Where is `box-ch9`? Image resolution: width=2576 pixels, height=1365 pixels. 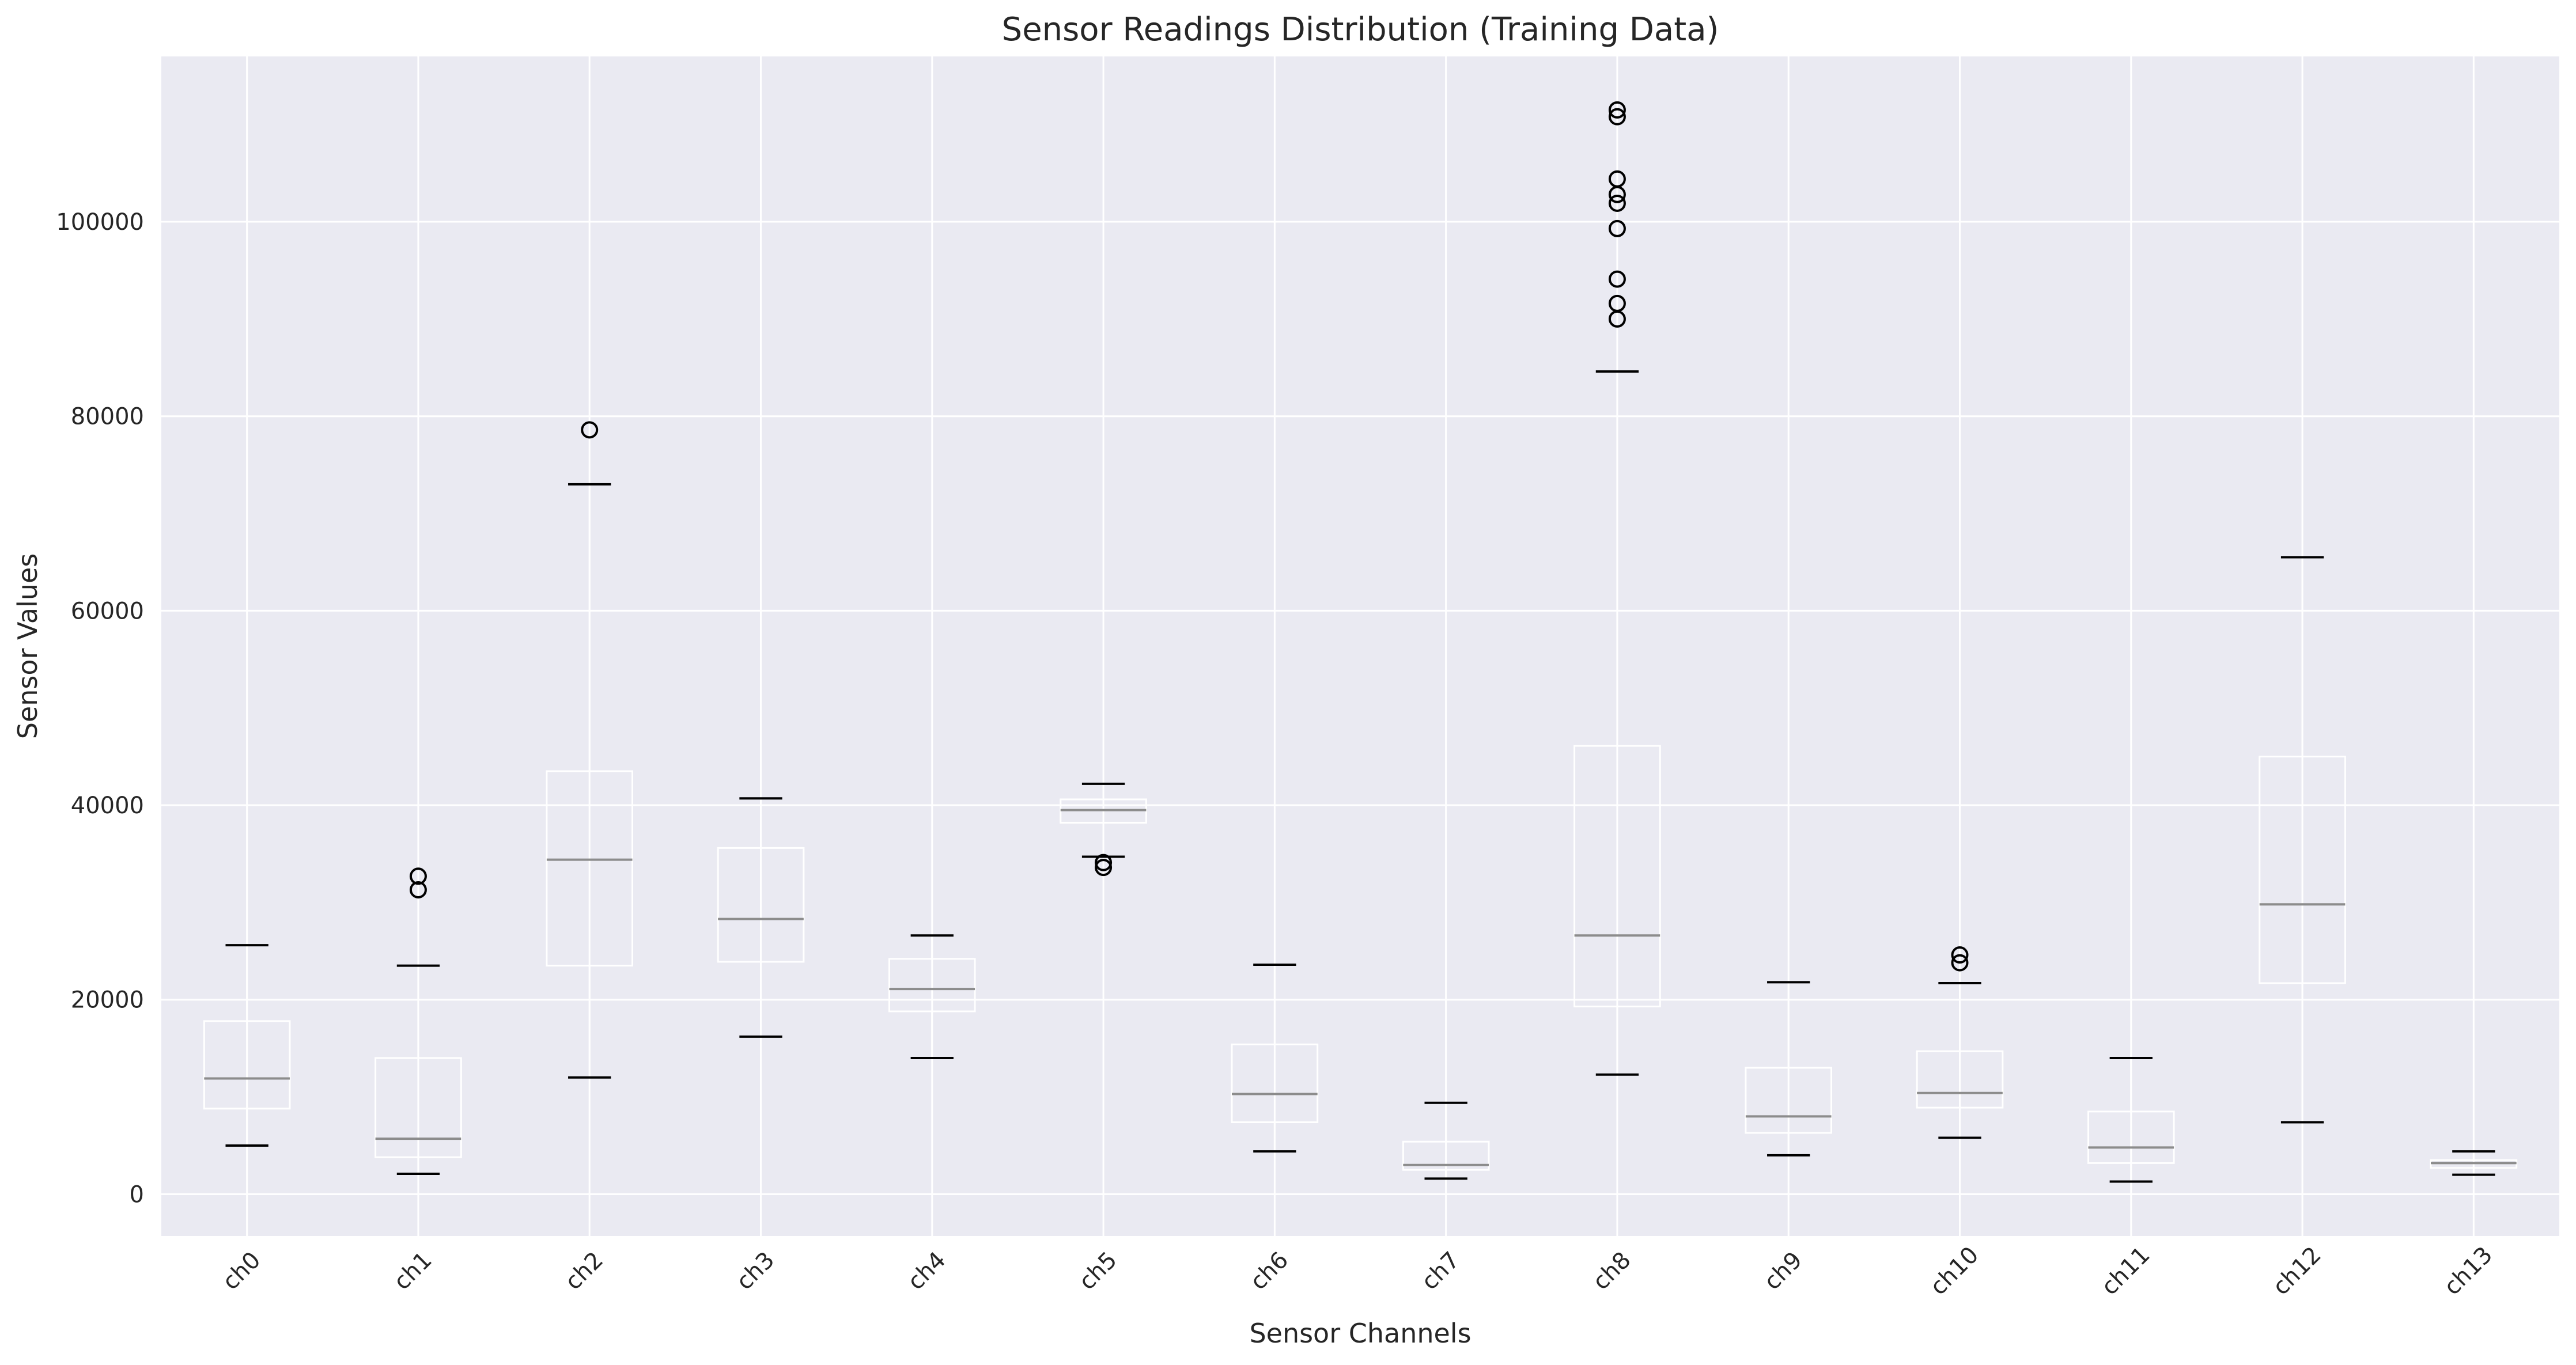 box-ch9 is located at coordinates (1789, 1069).